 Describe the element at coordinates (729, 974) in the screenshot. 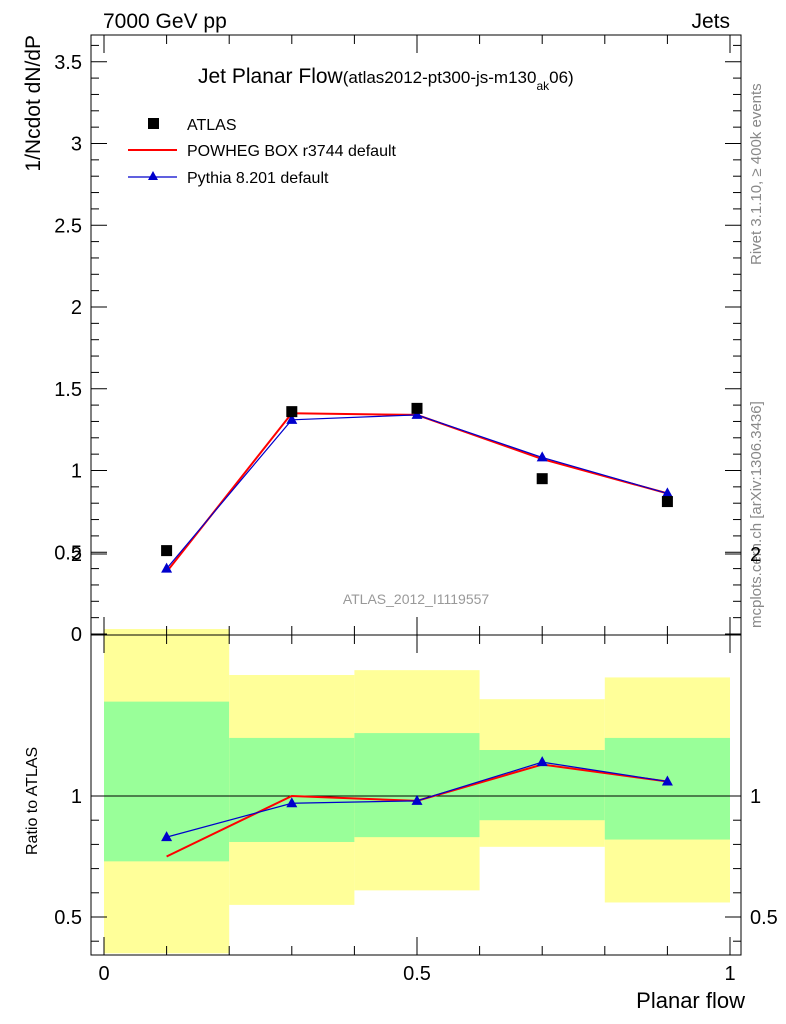

I see `xtick-label: 1` at that location.